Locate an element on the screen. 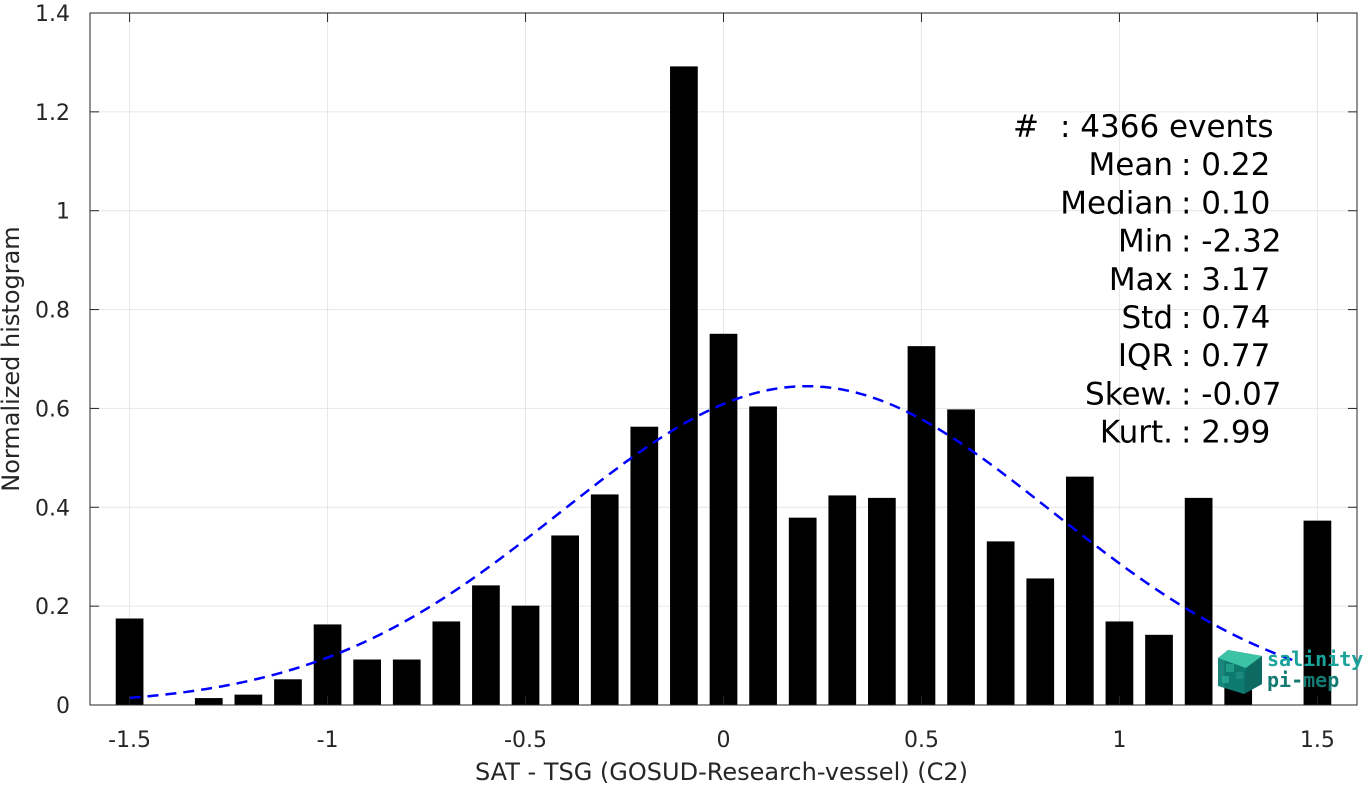  y-tick-label-0: 0 is located at coordinates (63, 706).